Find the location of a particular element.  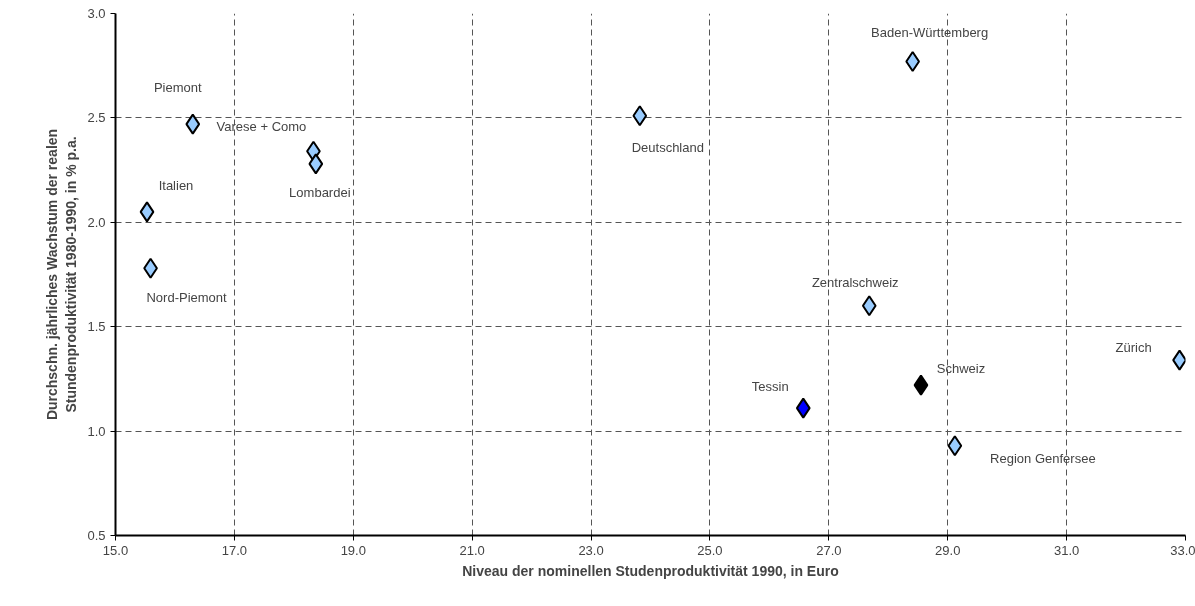

annotation: Tessin is located at coordinates (770, 386).